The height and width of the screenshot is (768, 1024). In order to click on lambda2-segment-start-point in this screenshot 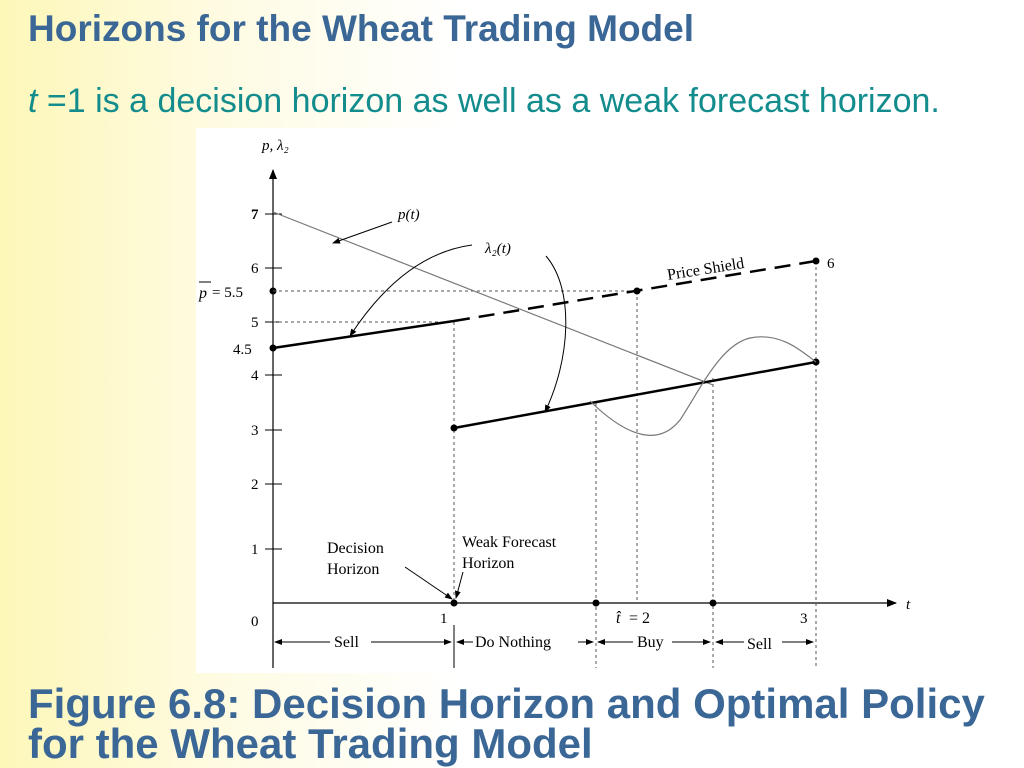, I will do `click(454, 428)`.